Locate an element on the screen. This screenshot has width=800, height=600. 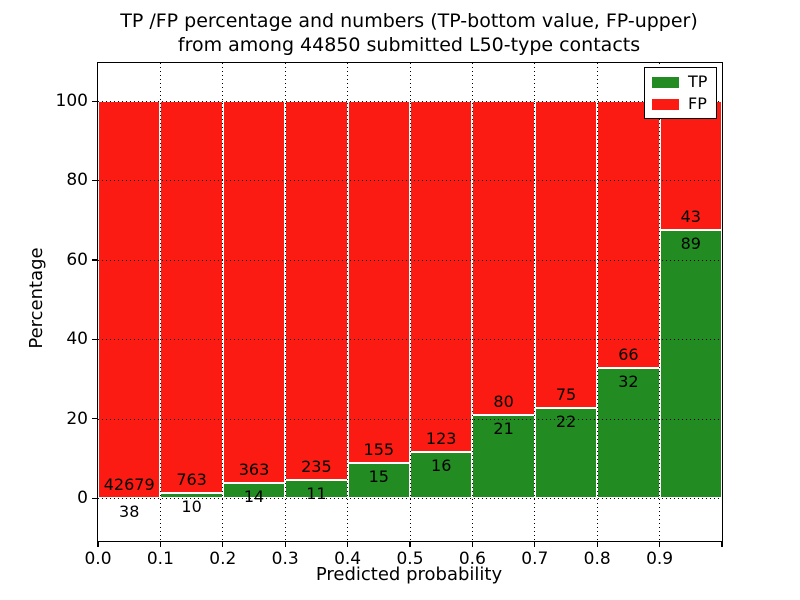
tp-count-label: 16 is located at coordinates (441, 466).